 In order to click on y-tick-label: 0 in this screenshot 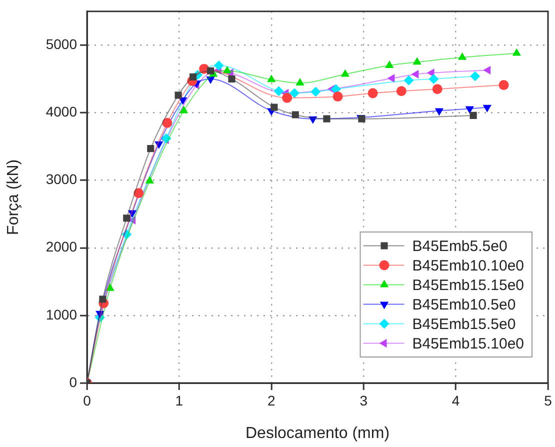, I will do `click(73, 382)`.